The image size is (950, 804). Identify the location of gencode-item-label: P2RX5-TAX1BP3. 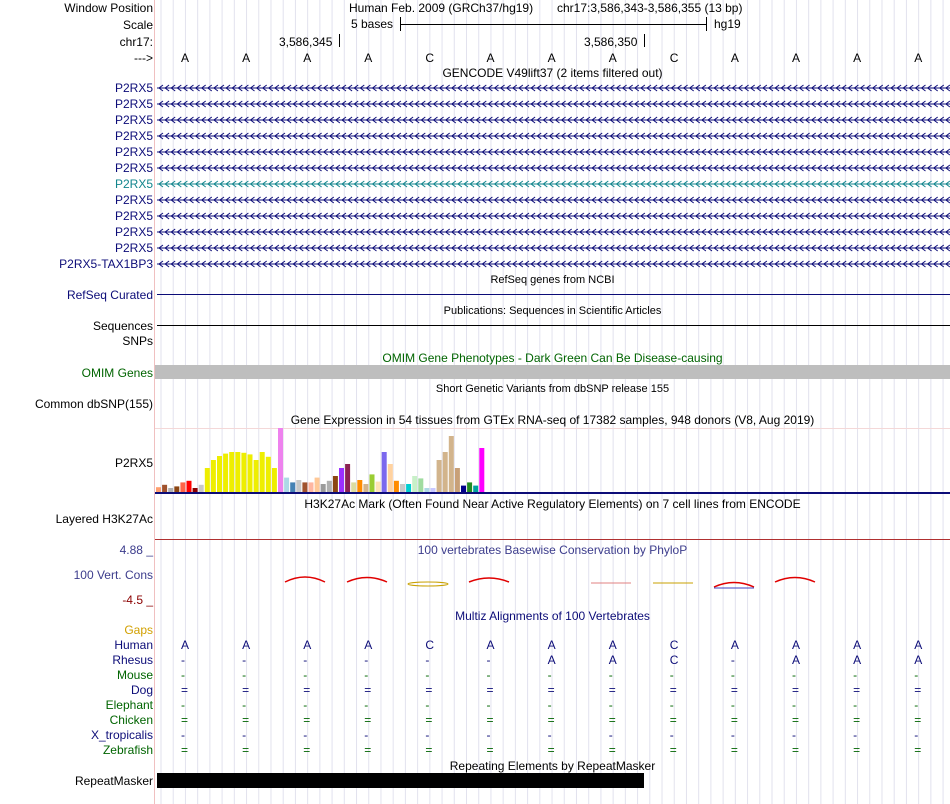
(106, 264).